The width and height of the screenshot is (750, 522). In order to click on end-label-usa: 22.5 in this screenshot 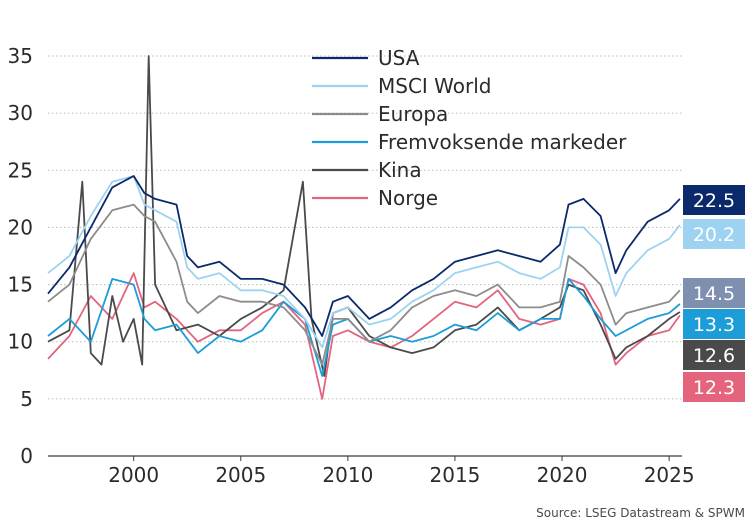, I will do `click(714, 201)`.